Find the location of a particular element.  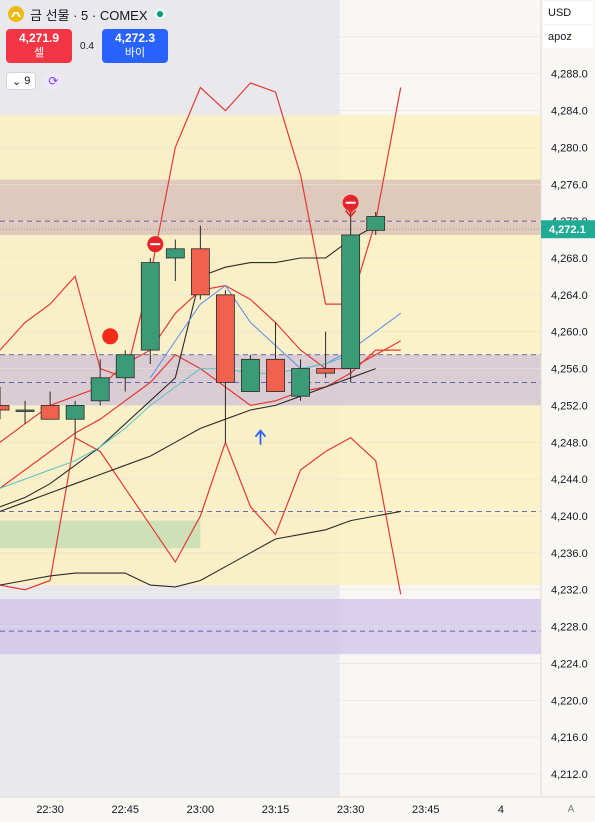

x-tick-label: 4 is located at coordinates (501, 810).